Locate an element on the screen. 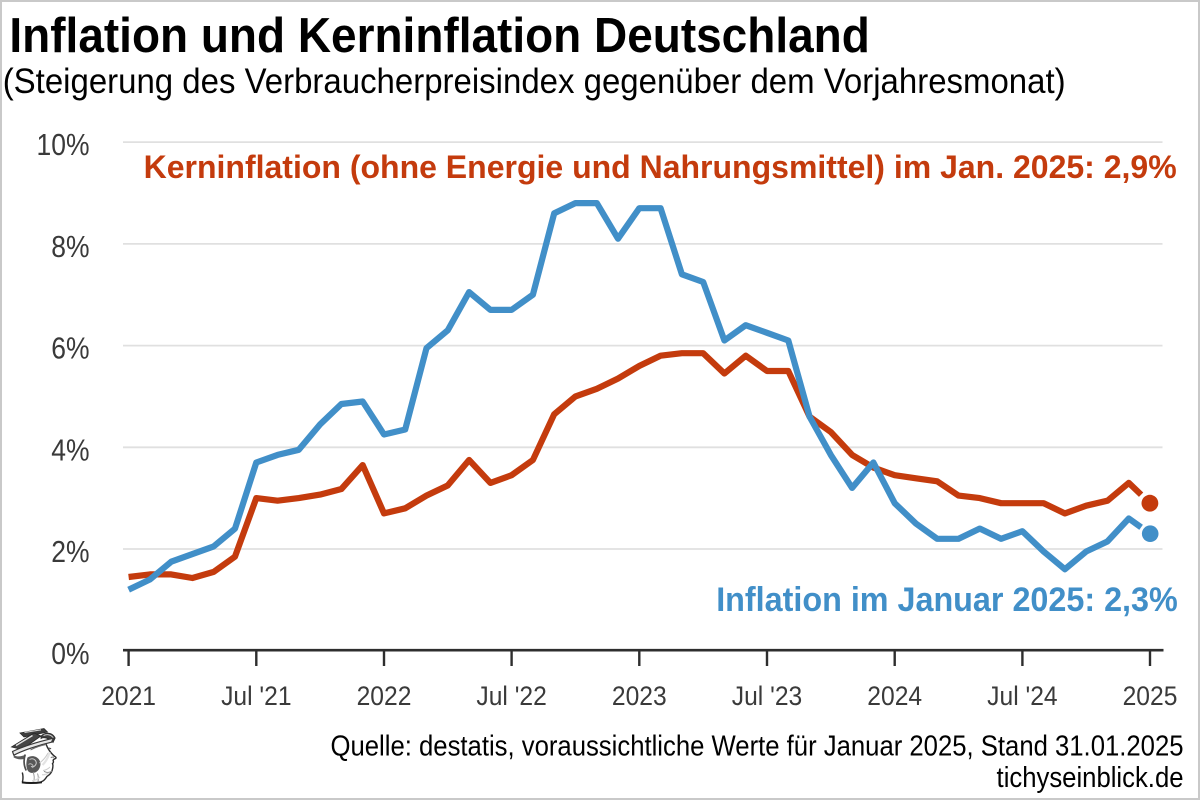 The image size is (1200, 800). svg-text: 2023 is located at coordinates (639, 696).